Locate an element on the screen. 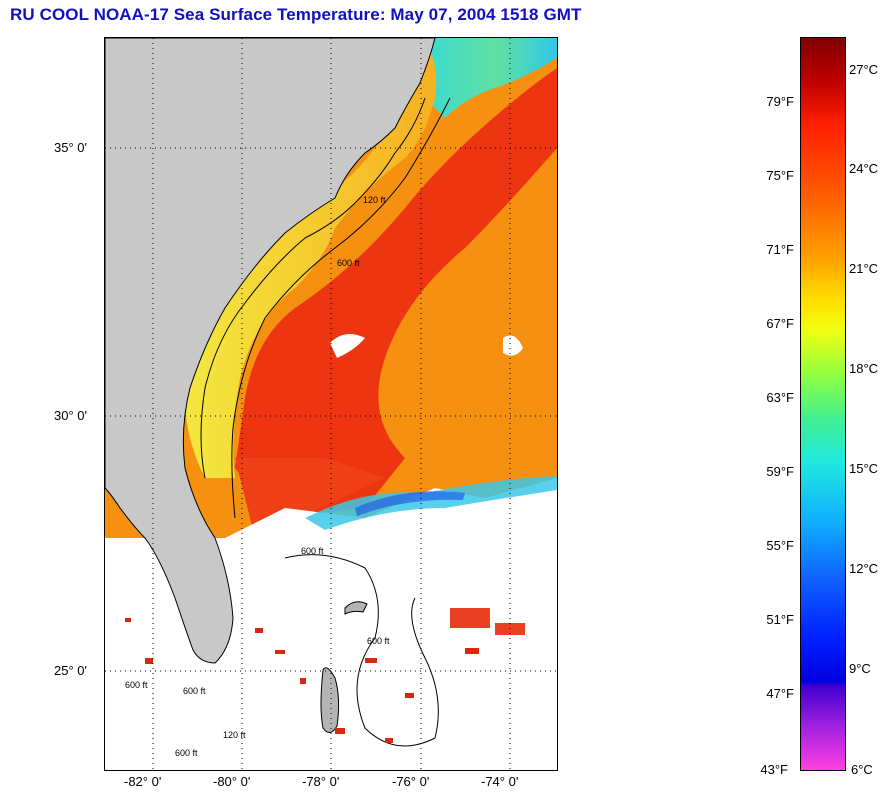 This screenshot has width=889, height=793. isobath-bahamas is located at coordinates (361, 650).